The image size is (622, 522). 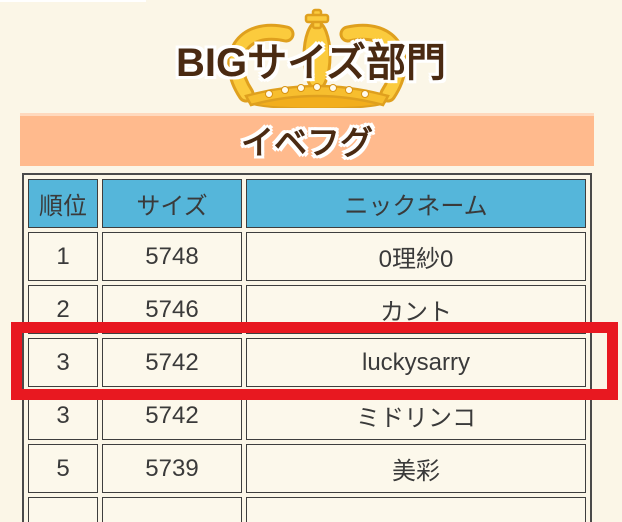 I want to click on size-cell: 5746, so click(x=172, y=309).